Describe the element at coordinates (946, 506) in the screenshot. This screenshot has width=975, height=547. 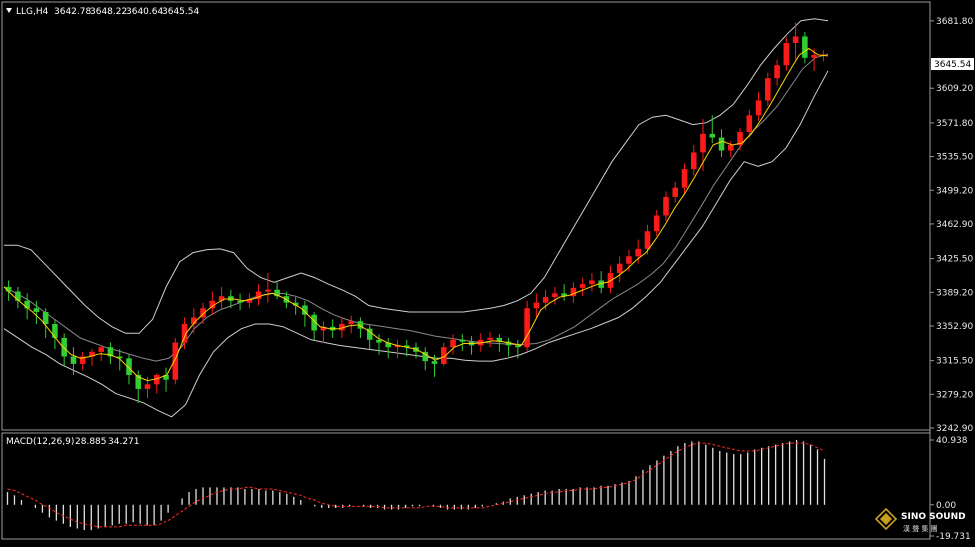
I see `macd-tick-label: 0.00` at that location.